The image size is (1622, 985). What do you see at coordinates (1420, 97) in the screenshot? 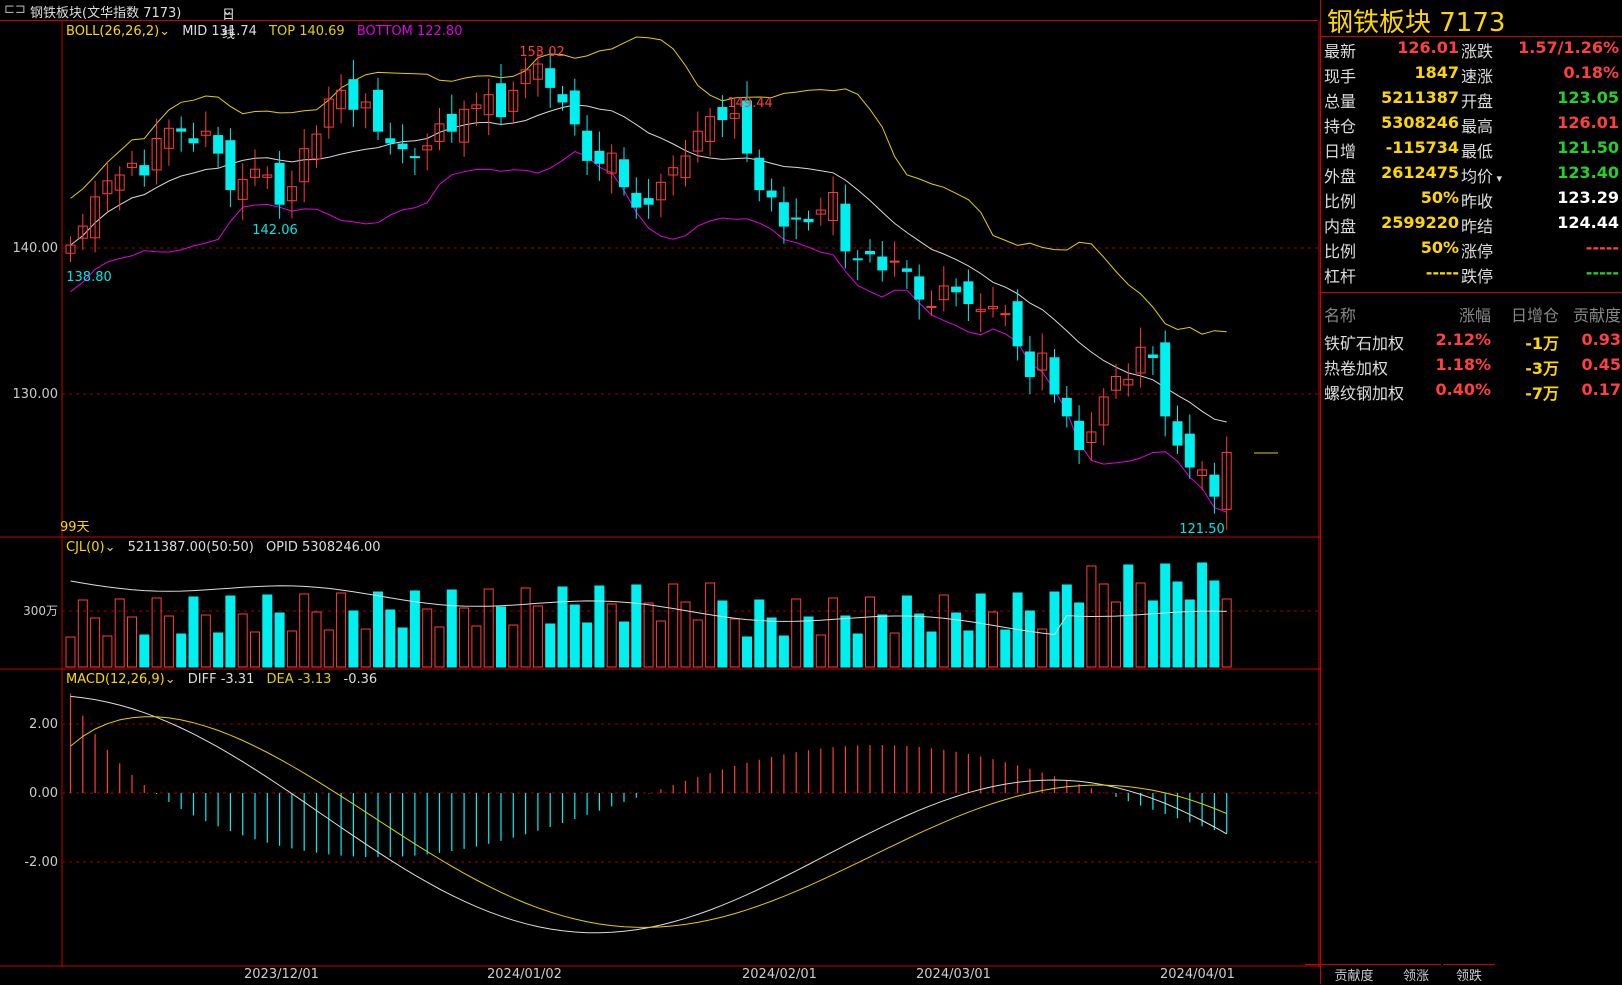
I see `quote-value: 5211387` at bounding box center [1420, 97].